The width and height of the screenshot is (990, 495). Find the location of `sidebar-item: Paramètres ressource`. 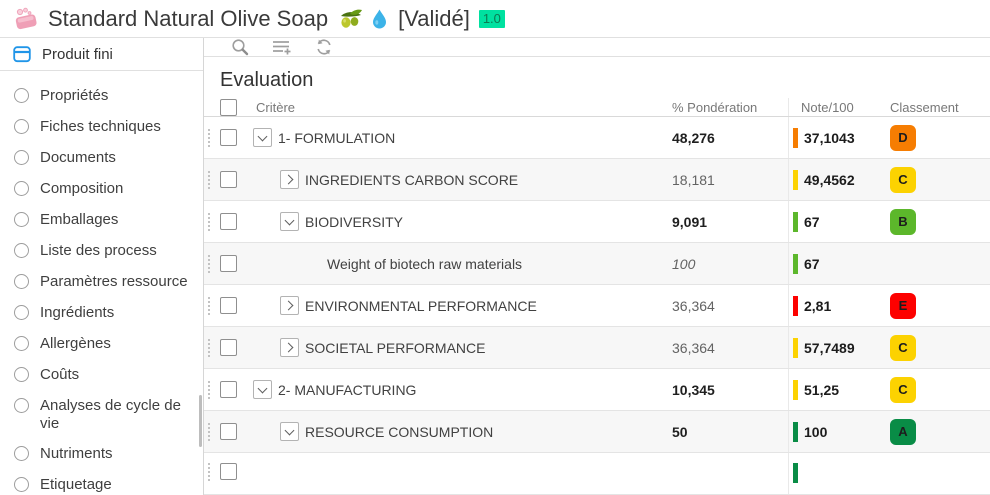

sidebar-item: Paramètres ressource is located at coordinates (101, 282).